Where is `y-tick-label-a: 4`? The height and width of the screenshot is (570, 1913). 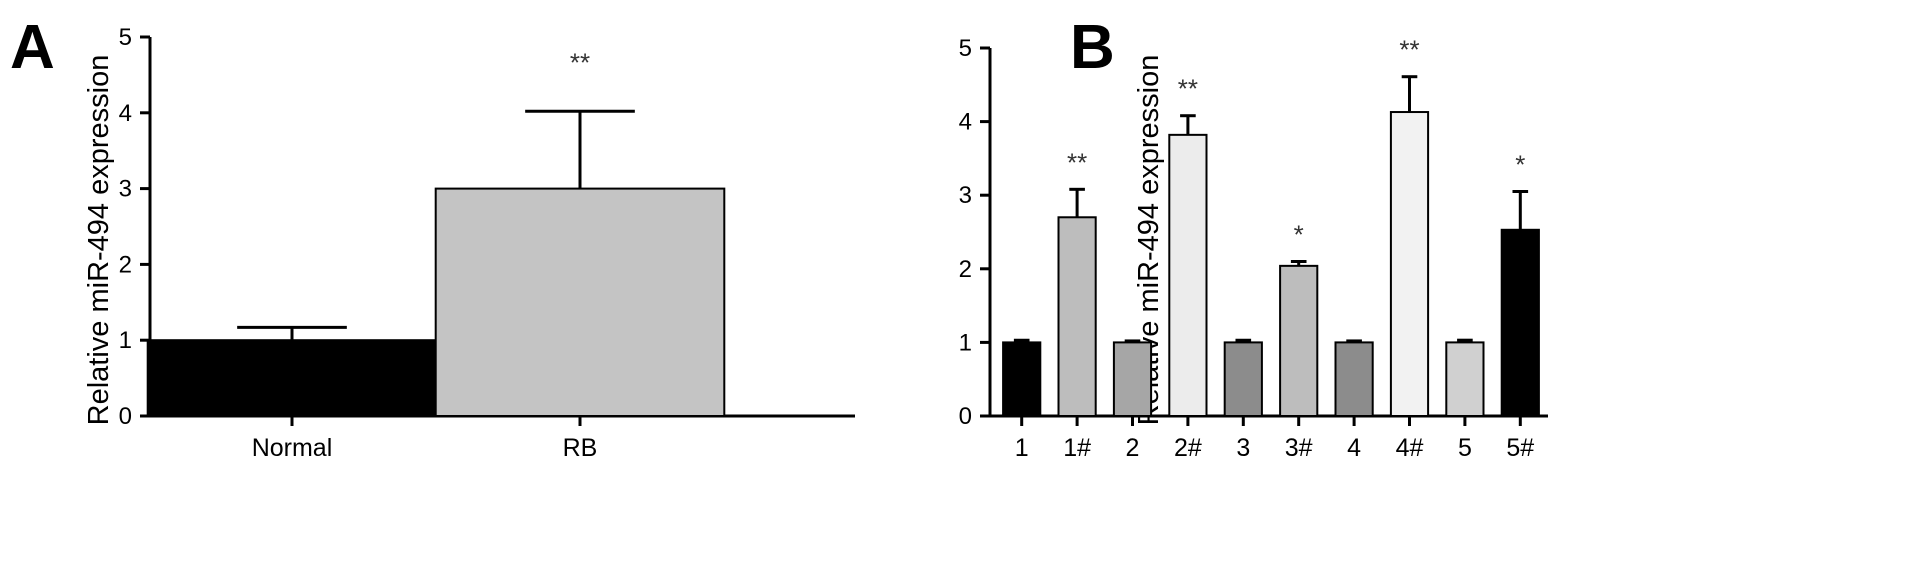 y-tick-label-a: 4 is located at coordinates (125, 113).